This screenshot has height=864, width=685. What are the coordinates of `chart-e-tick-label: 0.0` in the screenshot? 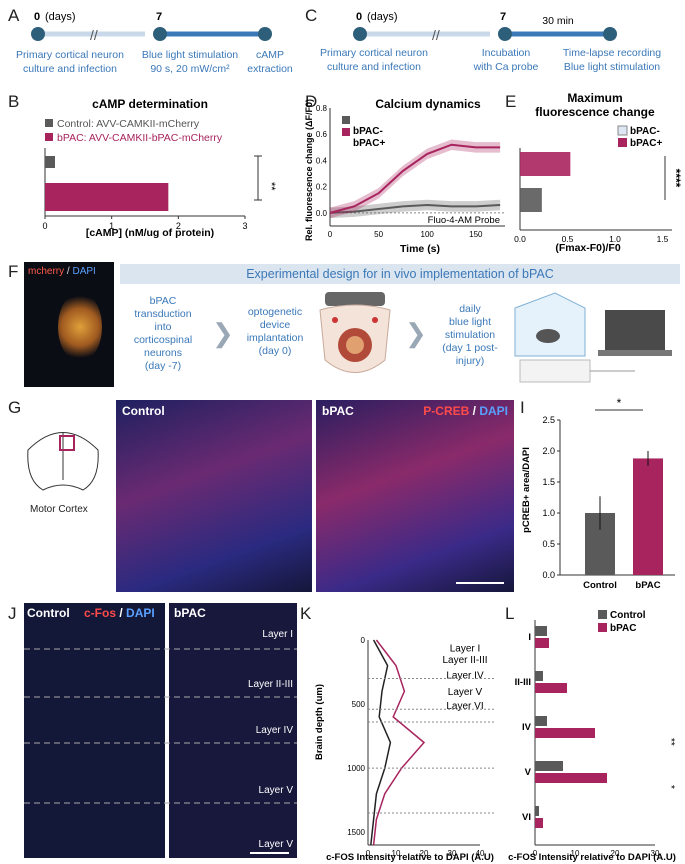 It's located at (520, 239).